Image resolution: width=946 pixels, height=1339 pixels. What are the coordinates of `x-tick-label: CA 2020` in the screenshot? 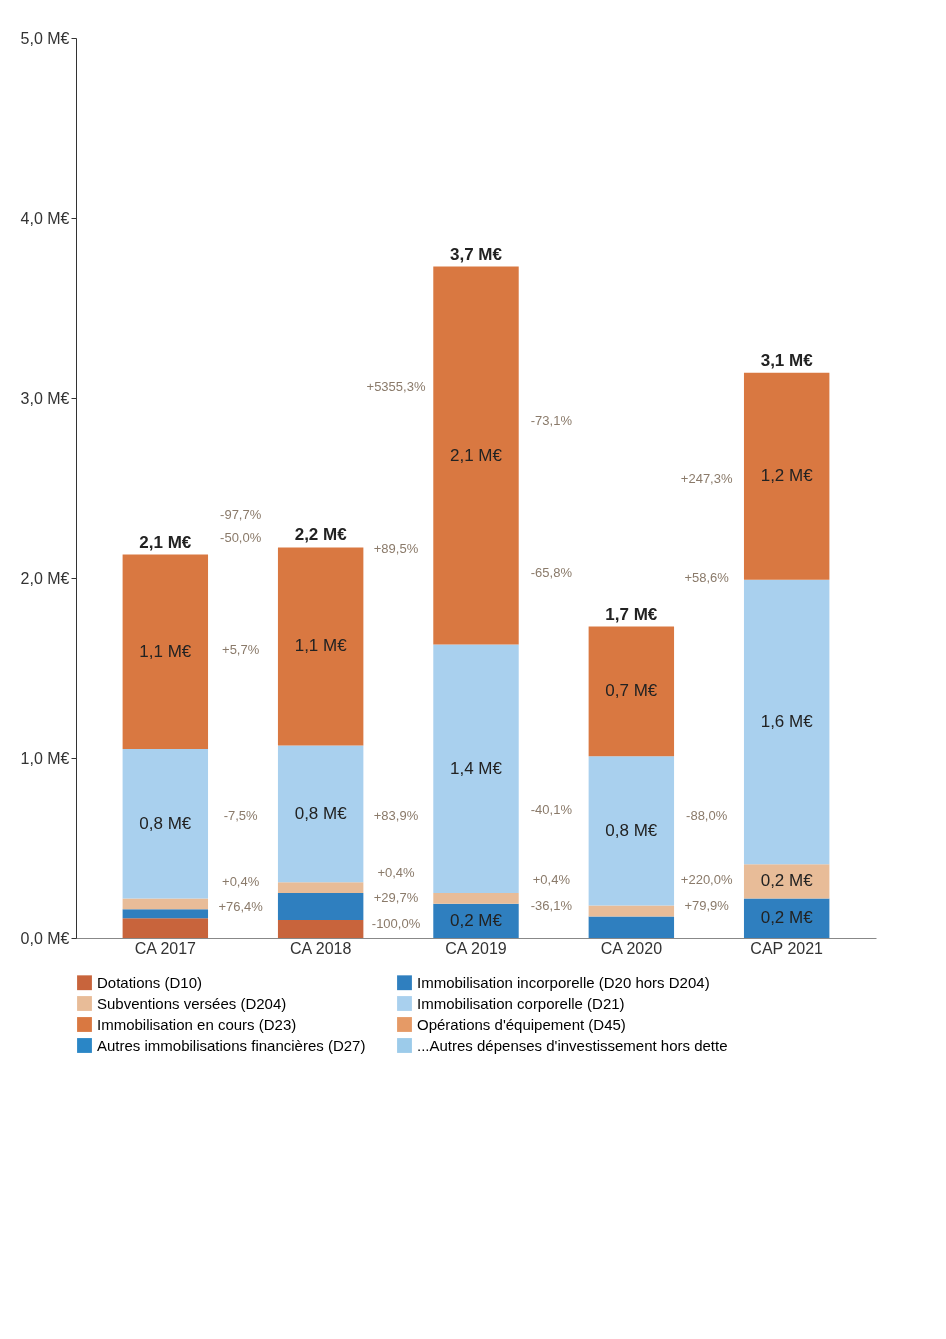 It's located at (631, 948).